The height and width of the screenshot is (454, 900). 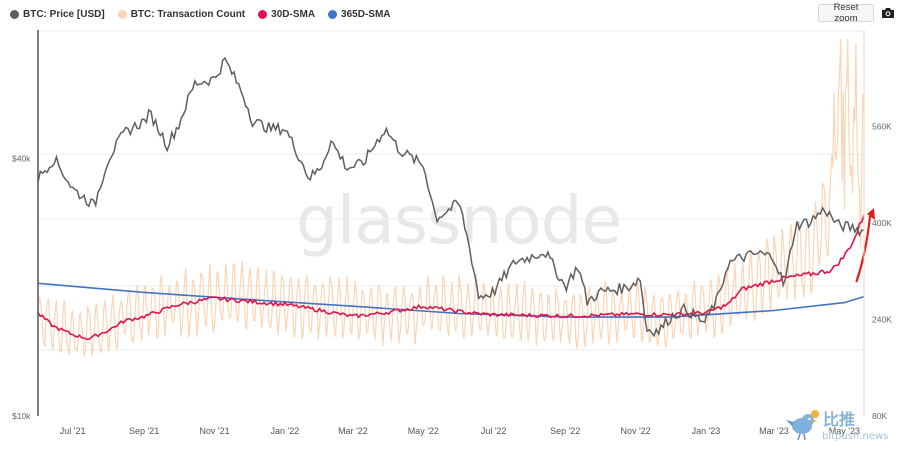 What do you see at coordinates (21, 416) in the screenshot?
I see `y-left-tick-label: $10k` at bounding box center [21, 416].